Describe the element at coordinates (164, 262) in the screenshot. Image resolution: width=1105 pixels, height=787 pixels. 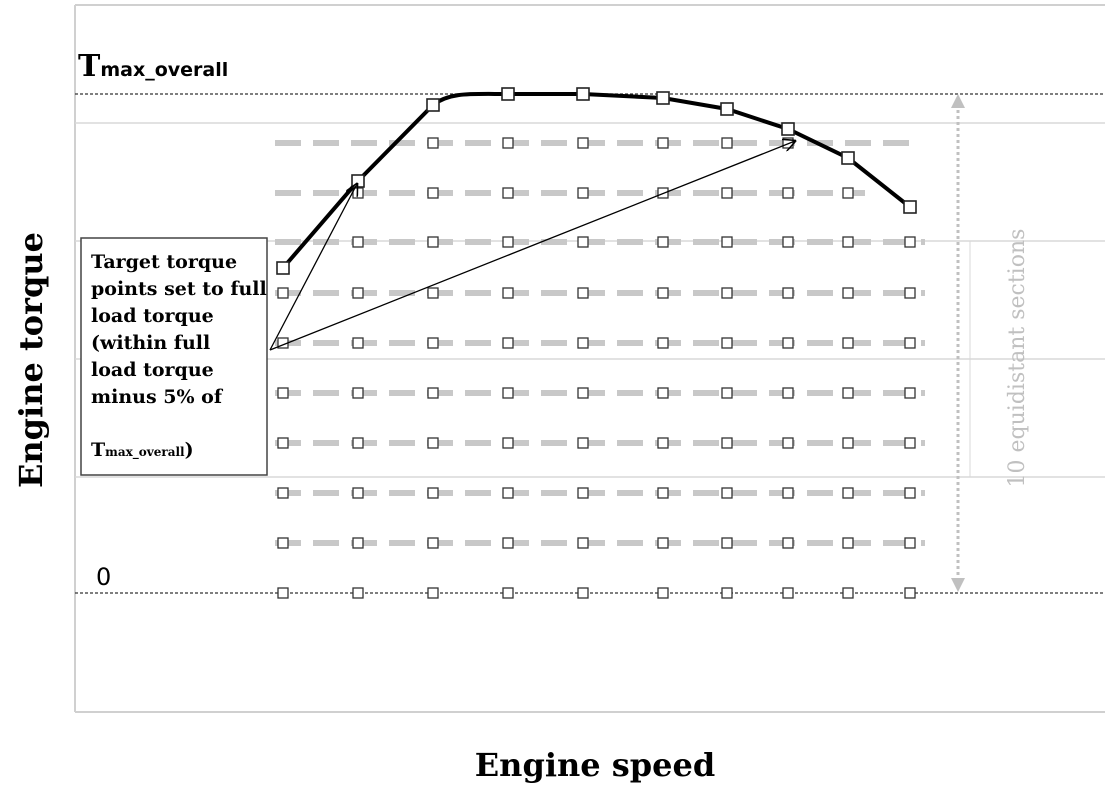
I see `annotation-line-1: Target torque` at that location.